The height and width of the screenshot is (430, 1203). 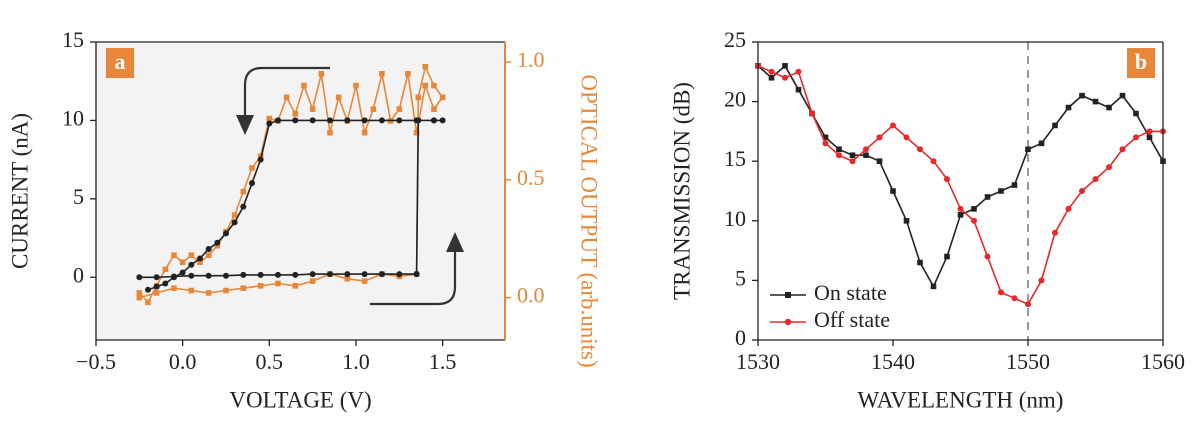 I want to click on x-tick-label: −0.5, so click(x=96, y=361).